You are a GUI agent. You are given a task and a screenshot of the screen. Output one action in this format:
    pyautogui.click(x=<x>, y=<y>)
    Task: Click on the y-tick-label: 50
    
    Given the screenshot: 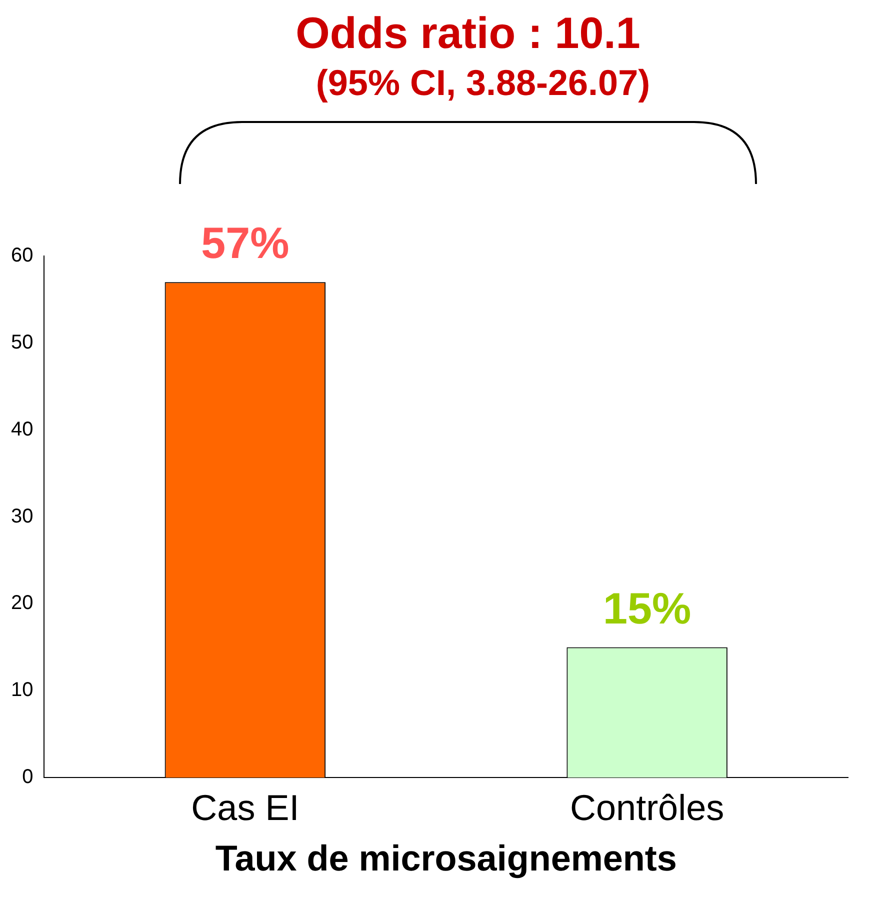 What is the action you would take?
    pyautogui.click(x=22, y=342)
    